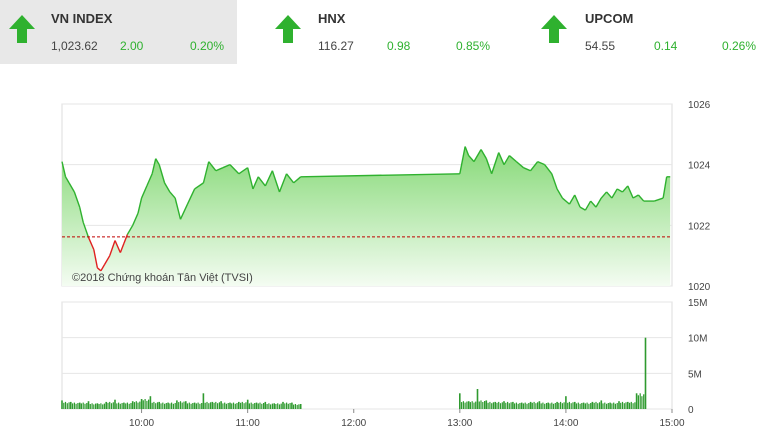 The width and height of the screenshot is (769, 443). Describe the element at coordinates (554, 29) in the screenshot. I see `arrow-up-icon` at that location.